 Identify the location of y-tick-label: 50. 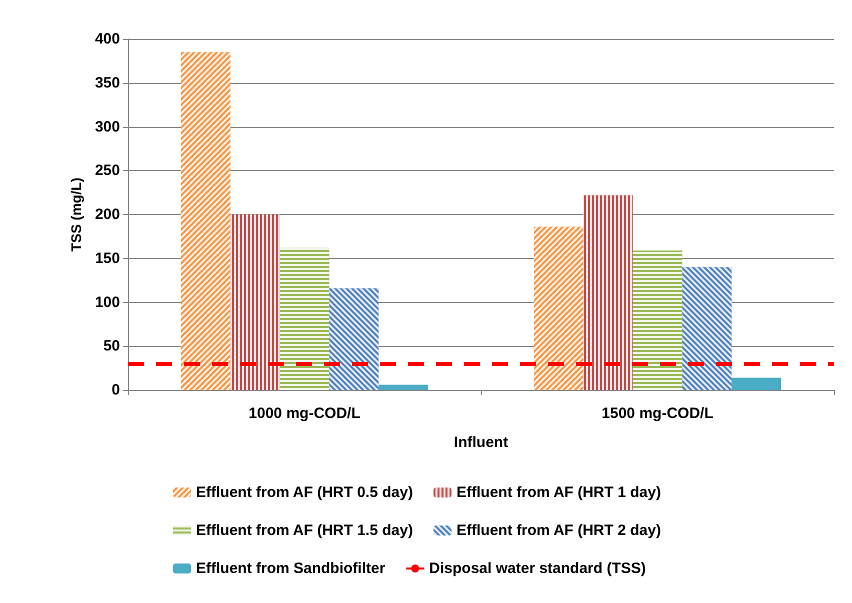
(111, 346).